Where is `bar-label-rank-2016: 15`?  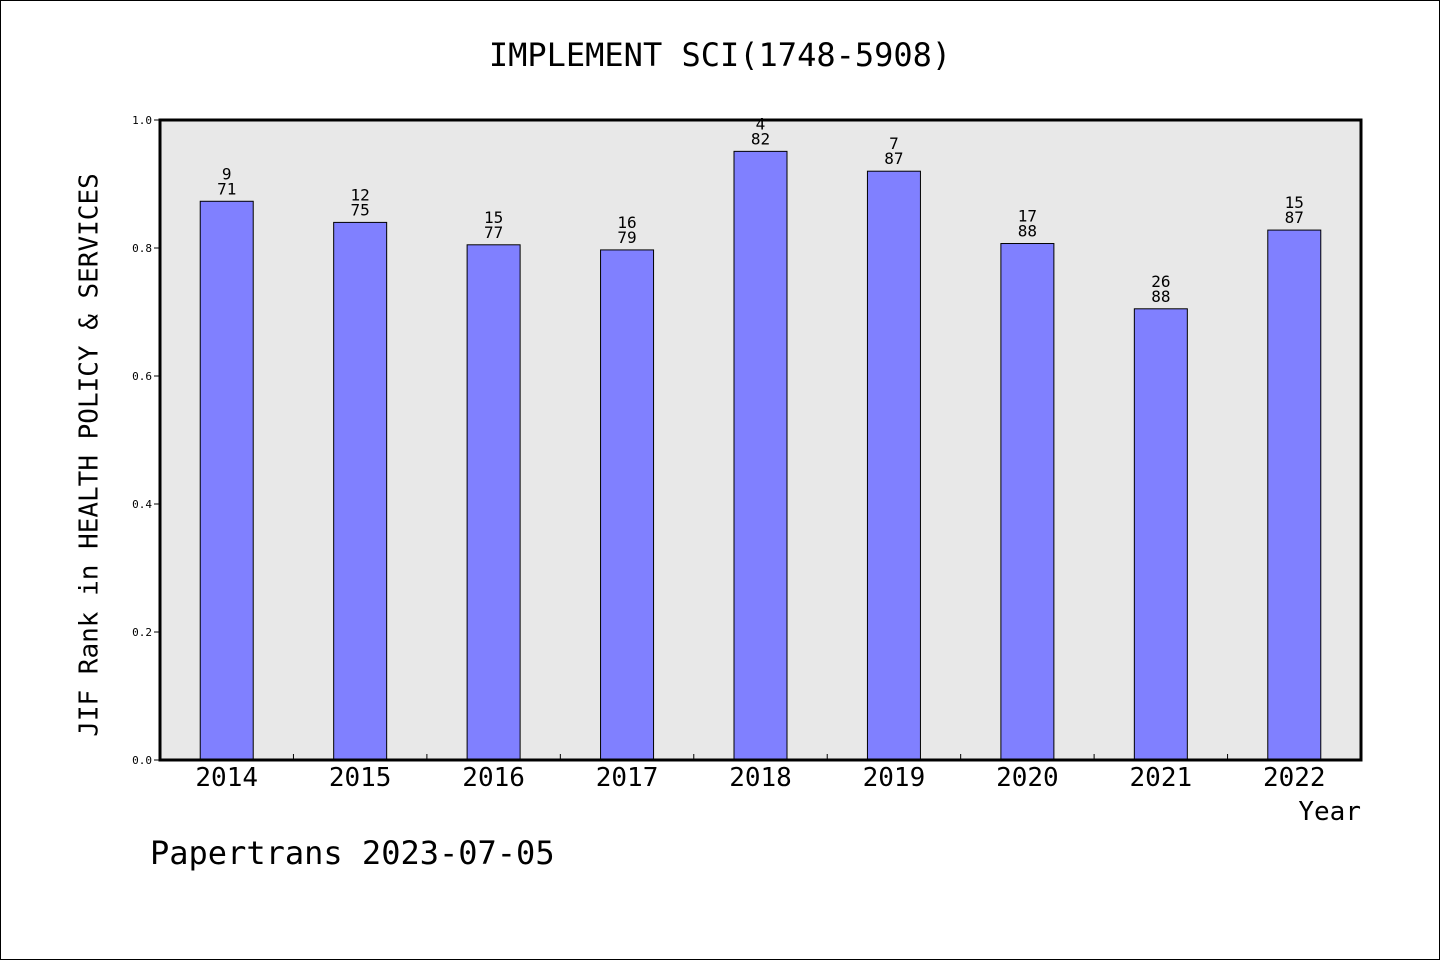 bar-label-rank-2016: 15 is located at coordinates (493, 217).